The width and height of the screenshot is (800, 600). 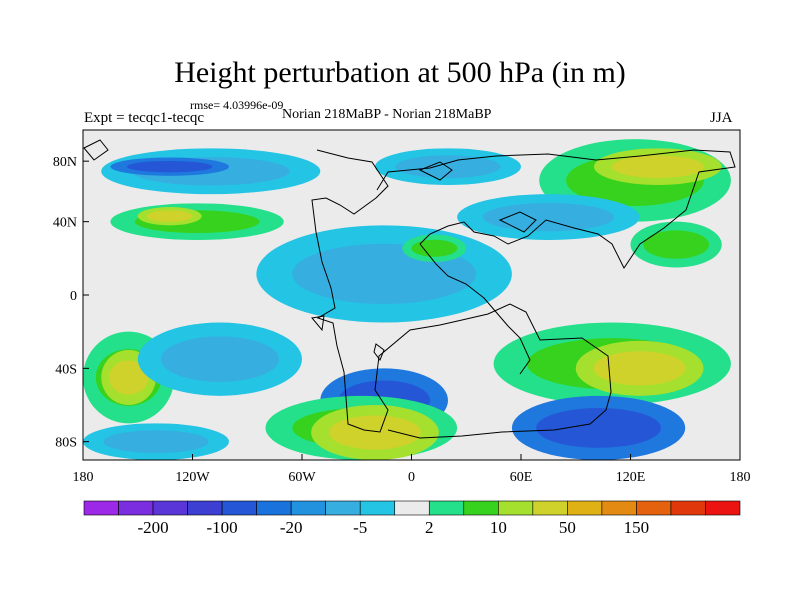 What do you see at coordinates (222, 527) in the screenshot?
I see `colorbar-label-1: -100` at bounding box center [222, 527].